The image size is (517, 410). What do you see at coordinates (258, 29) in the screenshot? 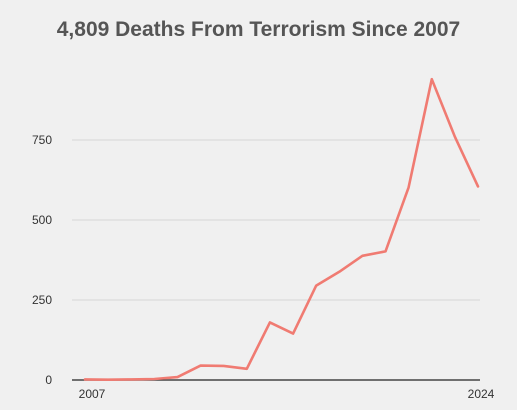
I see `chart-title: 4,809 Deaths From Terrorism Since 2007` at bounding box center [258, 29].